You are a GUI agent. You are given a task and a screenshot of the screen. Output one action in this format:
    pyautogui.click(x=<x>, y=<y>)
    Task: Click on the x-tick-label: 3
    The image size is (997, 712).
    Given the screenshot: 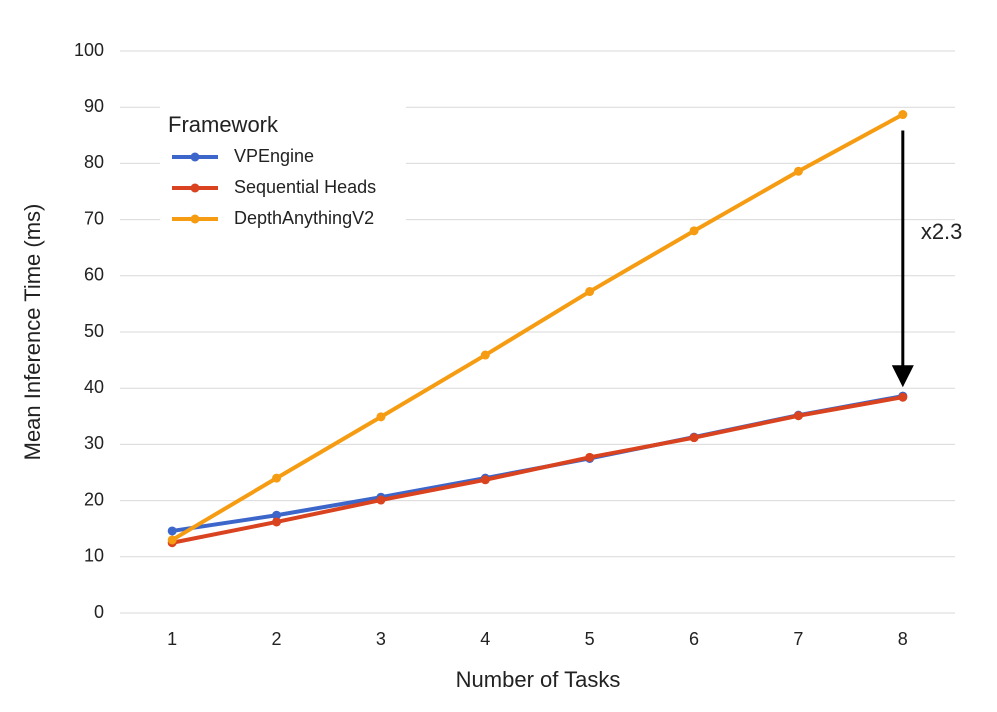 What is the action you would take?
    pyautogui.click(x=381, y=639)
    